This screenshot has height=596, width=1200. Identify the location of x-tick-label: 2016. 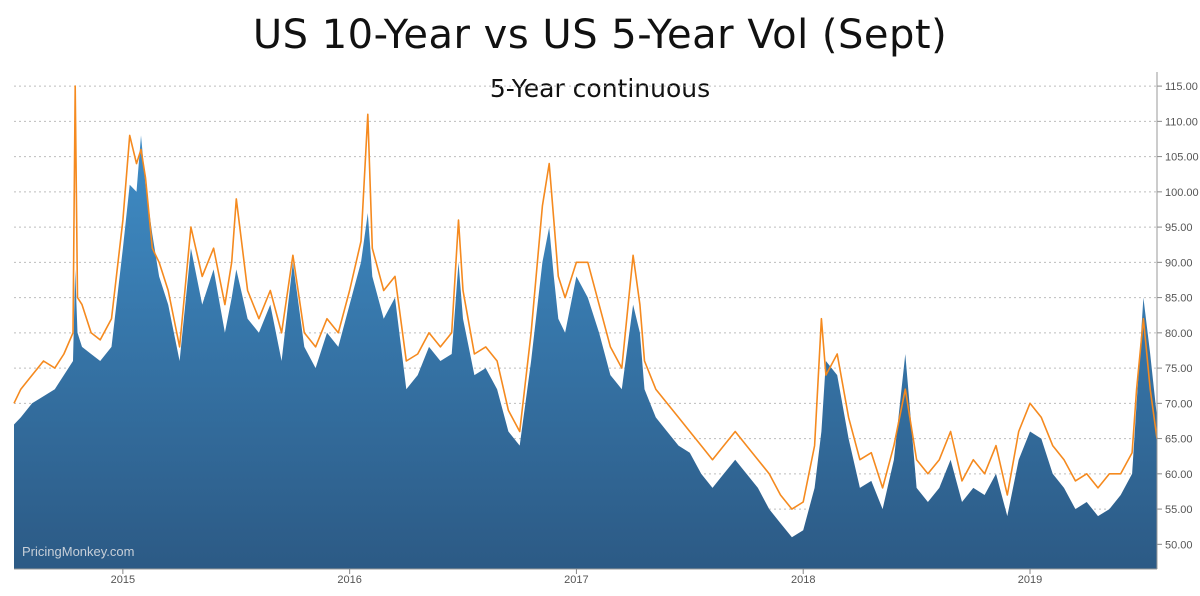
(349, 580).